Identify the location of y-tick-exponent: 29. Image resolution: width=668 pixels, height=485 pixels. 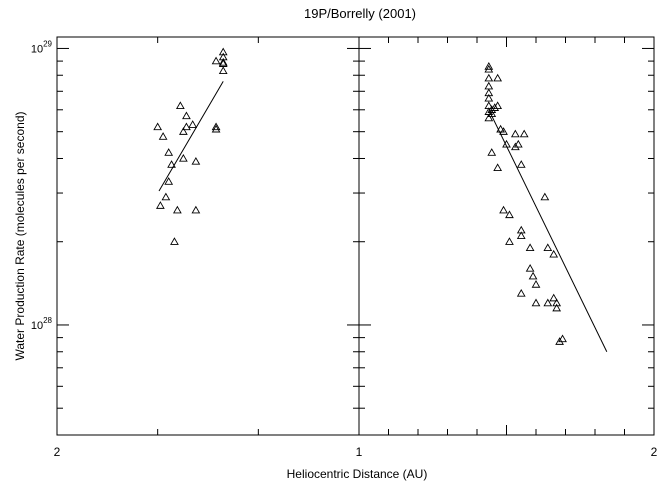
(47, 43).